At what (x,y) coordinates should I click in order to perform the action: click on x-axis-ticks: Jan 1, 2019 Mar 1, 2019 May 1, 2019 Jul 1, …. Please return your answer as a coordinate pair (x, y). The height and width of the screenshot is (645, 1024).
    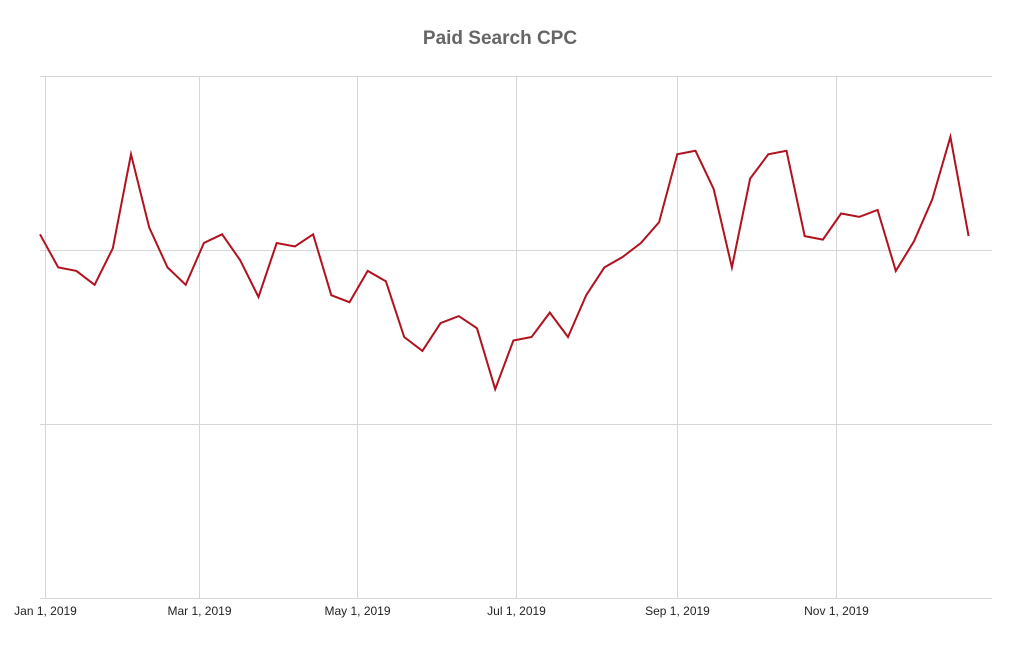
    Looking at the image, I should click on (441, 611).